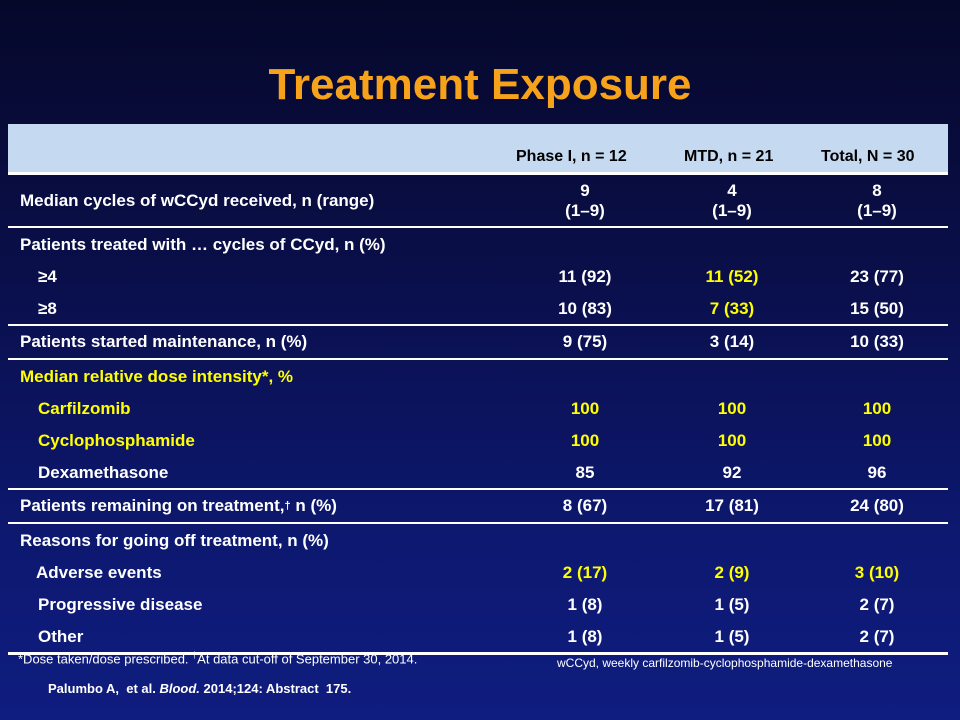  Describe the element at coordinates (877, 276) in the screenshot. I see `cell-total: 23 (77)` at that location.